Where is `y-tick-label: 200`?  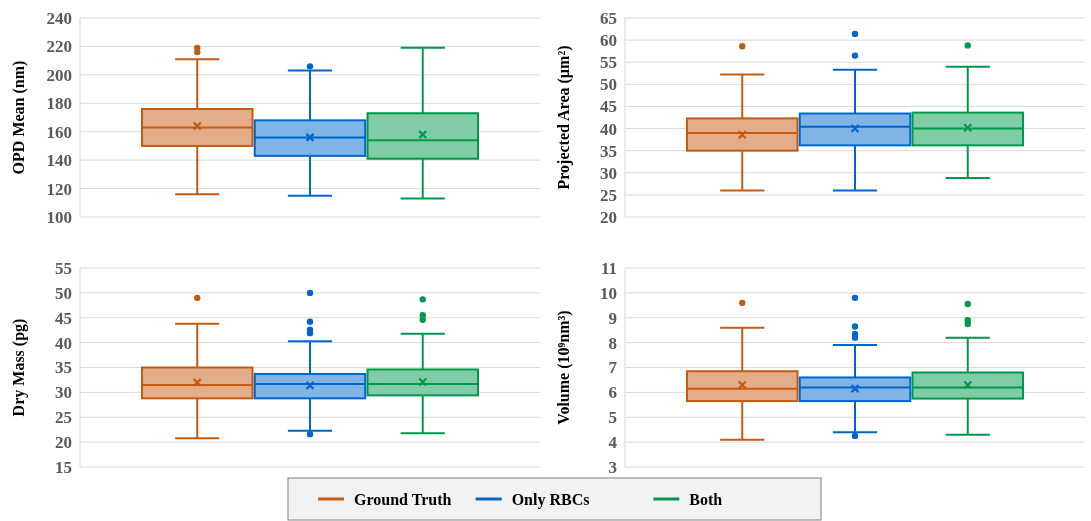
y-tick-label: 200 is located at coordinates (59, 75).